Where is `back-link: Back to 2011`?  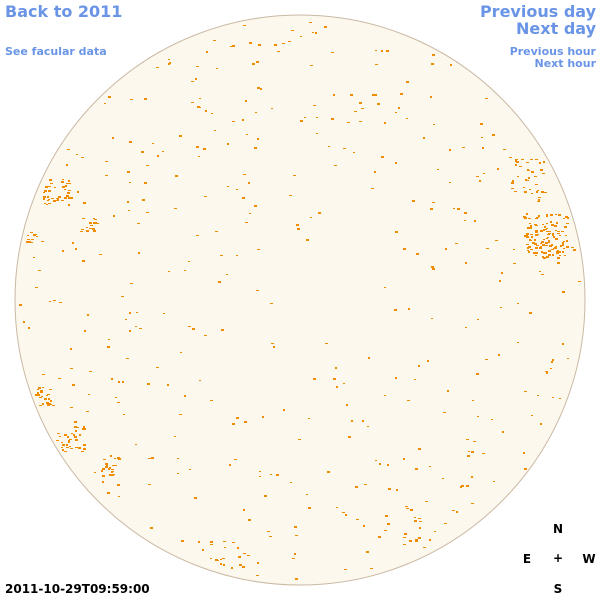
back-link: Back to 2011 is located at coordinates (64, 11).